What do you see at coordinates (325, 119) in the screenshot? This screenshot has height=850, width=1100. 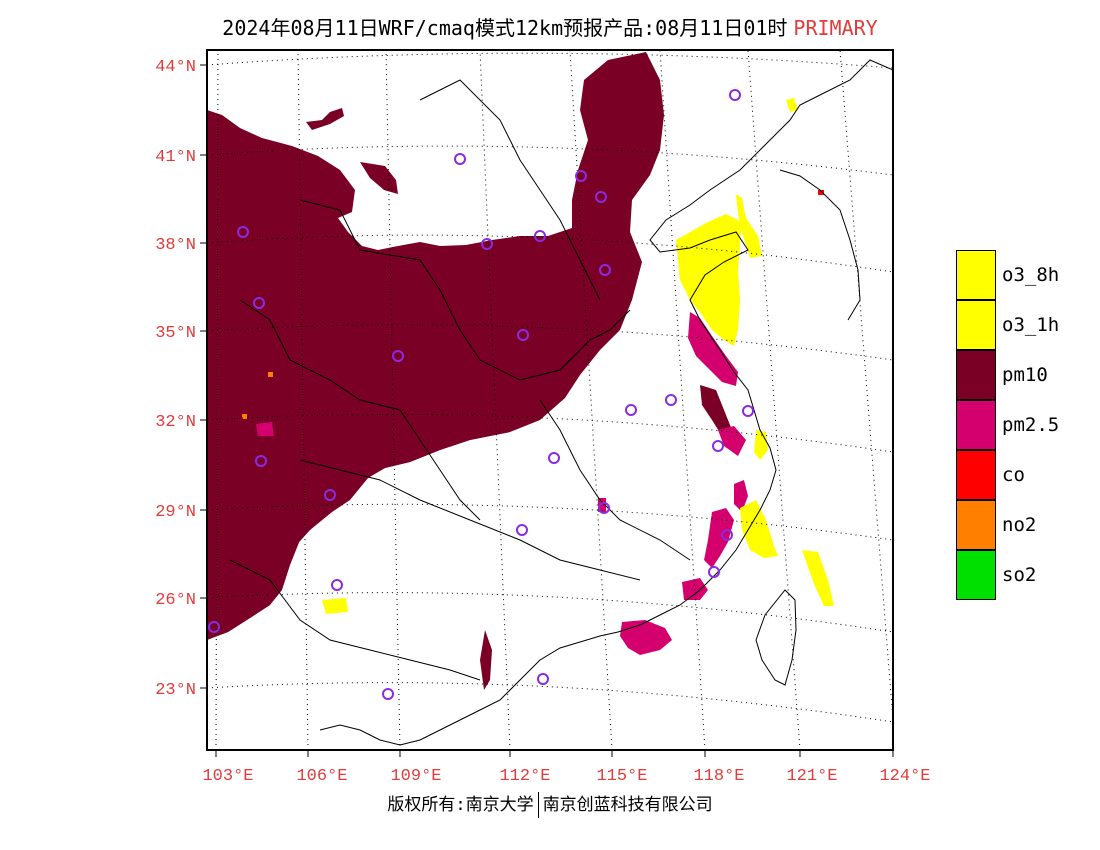 I see `pm10-patch-b` at bounding box center [325, 119].